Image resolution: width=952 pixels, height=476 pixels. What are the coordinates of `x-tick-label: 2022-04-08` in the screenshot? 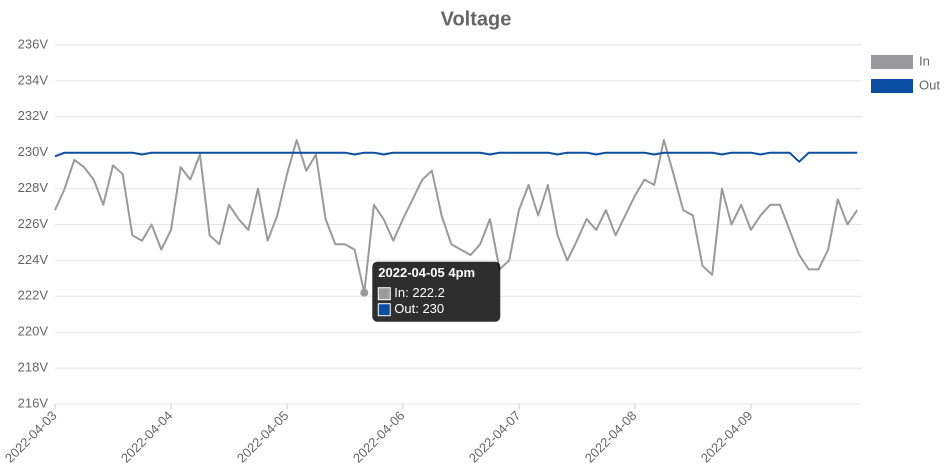 It's located at (611, 437).